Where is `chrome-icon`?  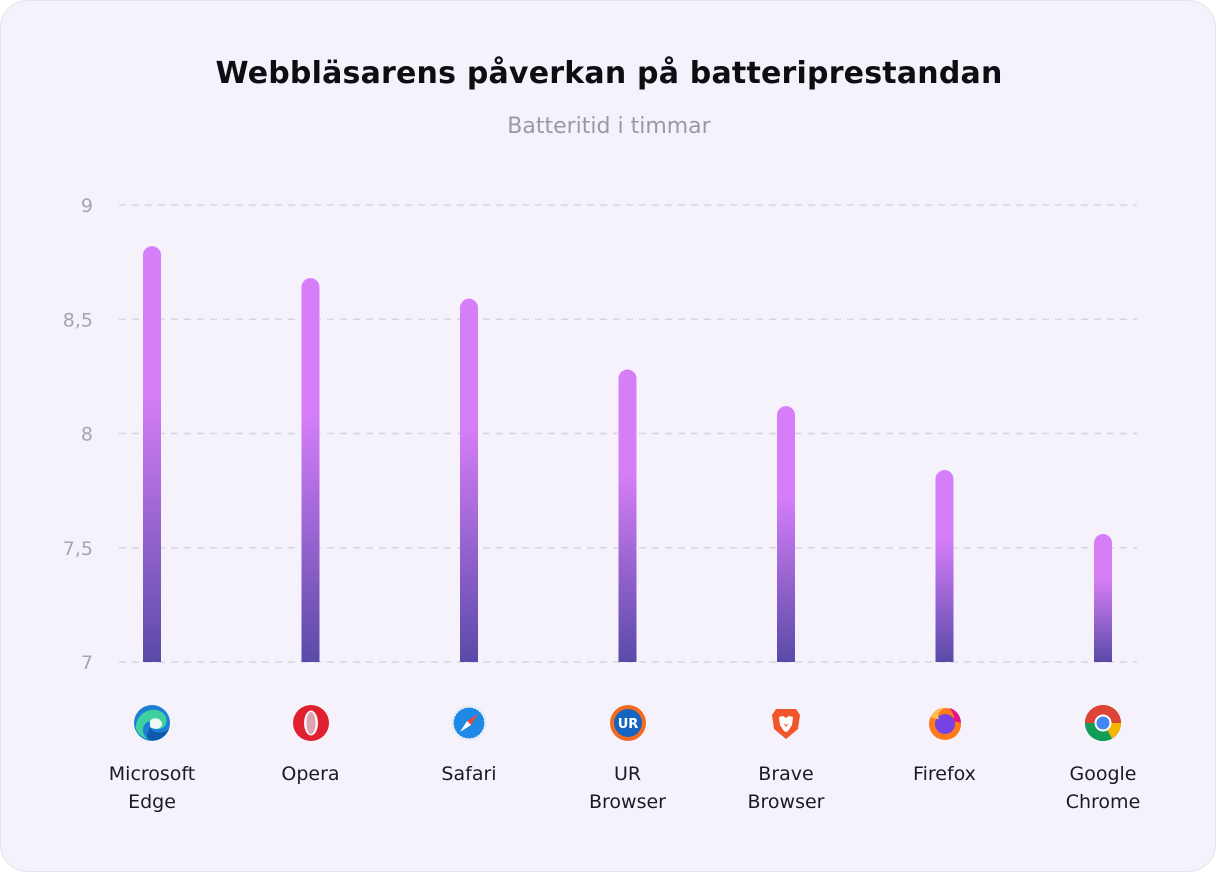 chrome-icon is located at coordinates (1103, 723).